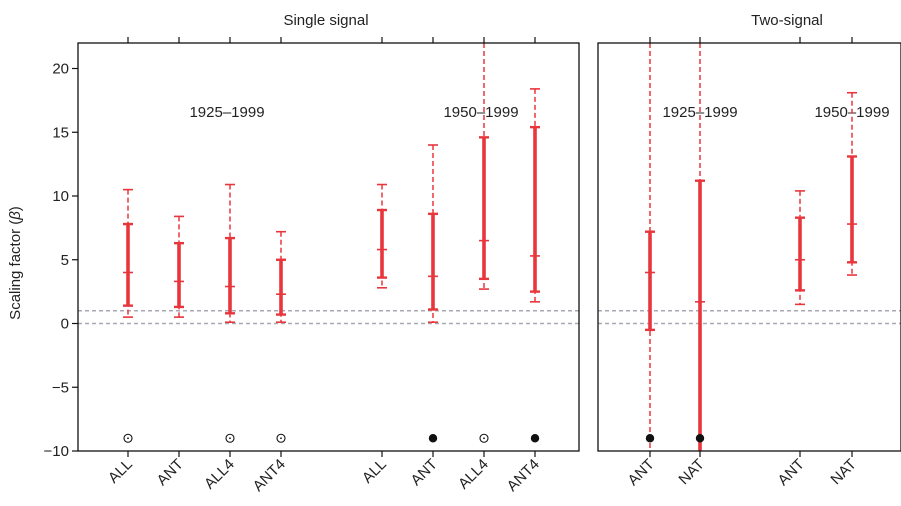  What do you see at coordinates (60, 69) in the screenshot?
I see `y-tick-label: 20` at bounding box center [60, 69].